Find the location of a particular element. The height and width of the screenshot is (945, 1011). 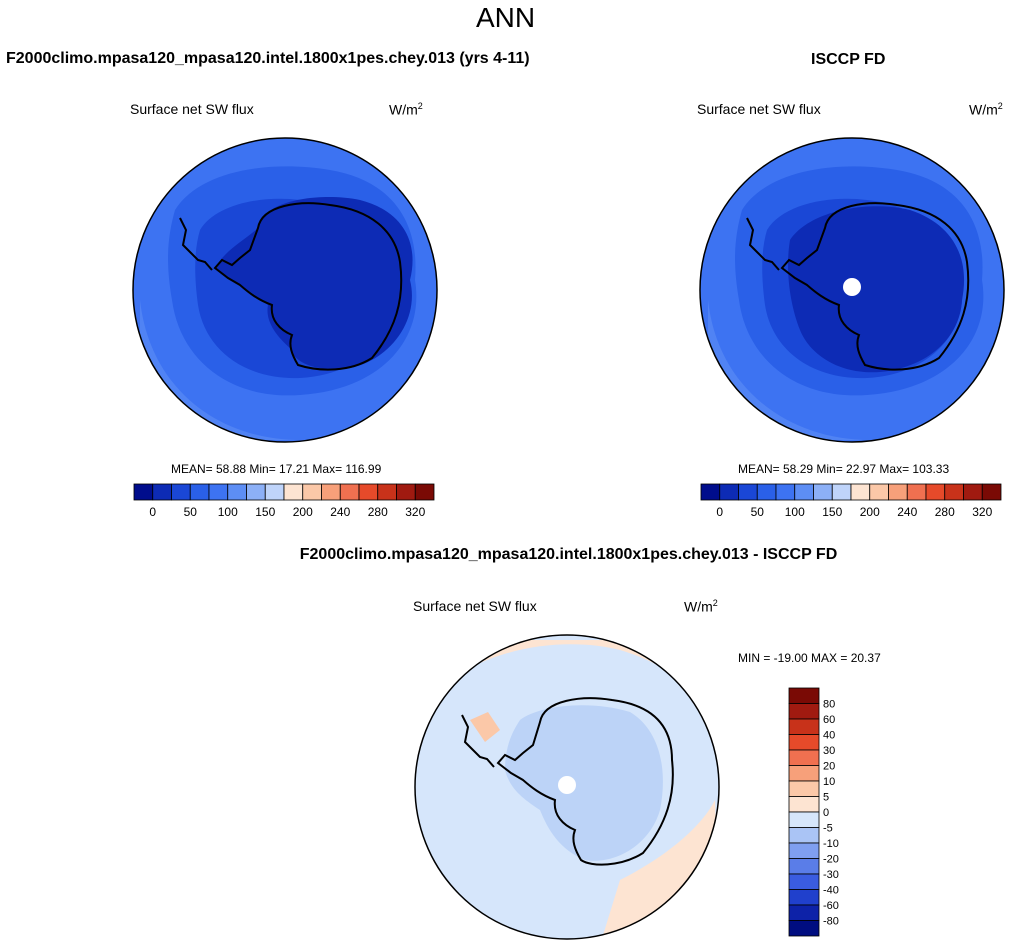

colorbar-tick-label: -40 is located at coordinates (831, 891).